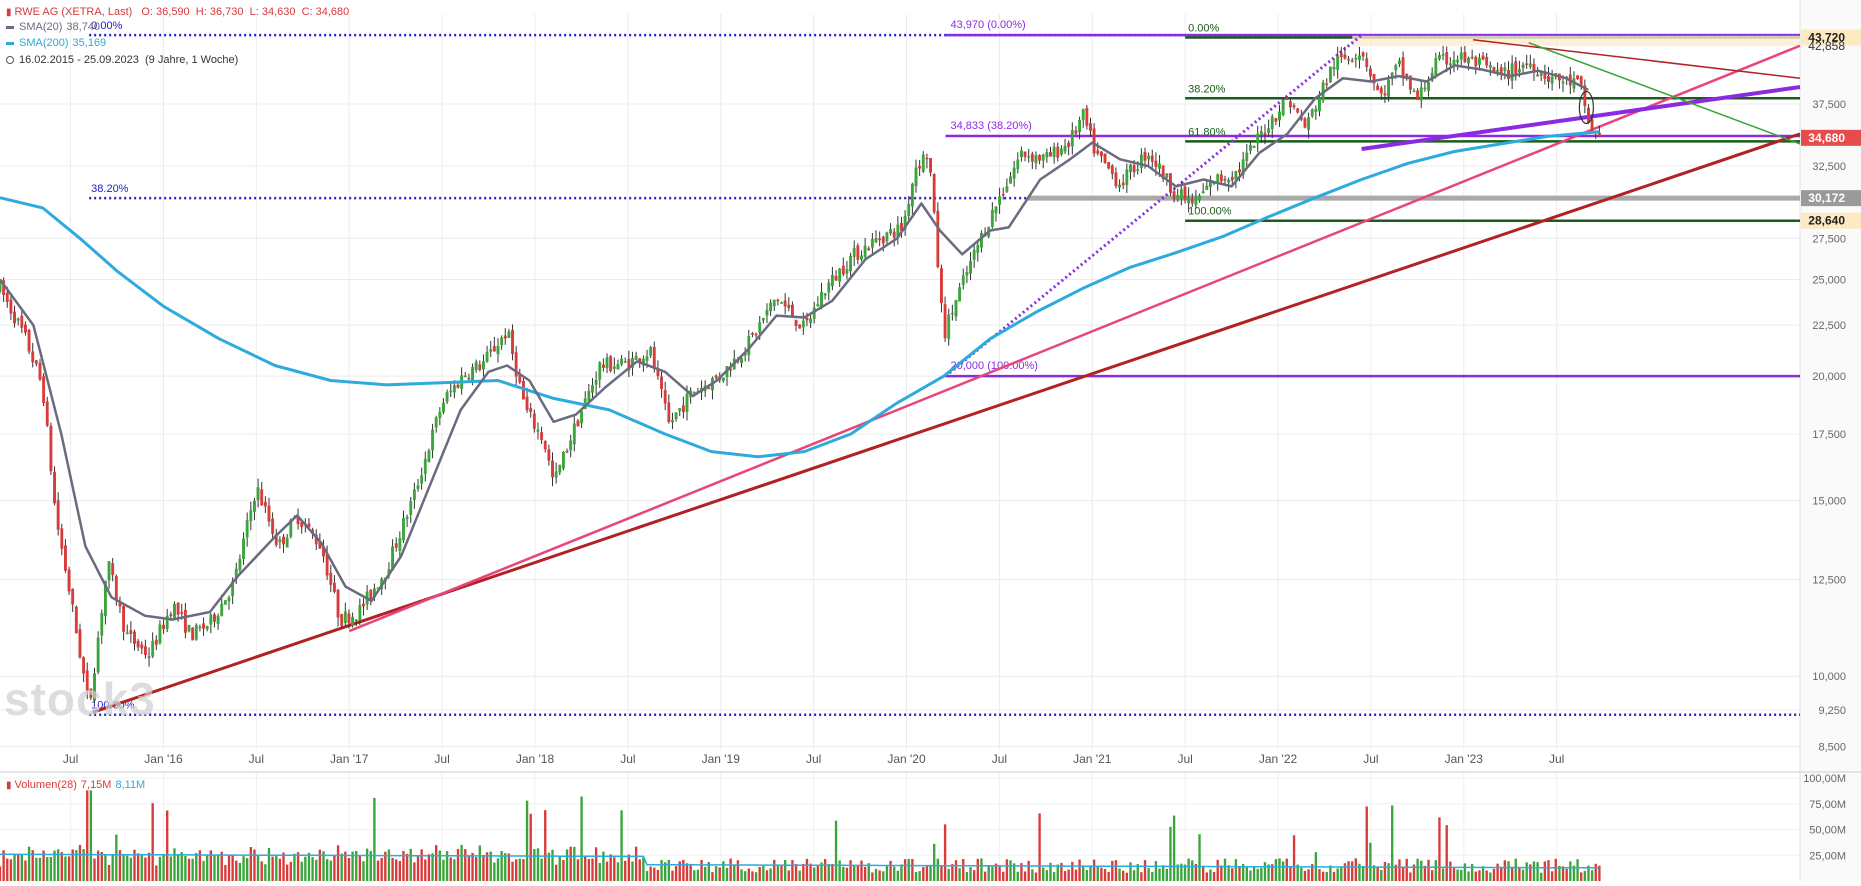 Image resolution: width=1861 pixels, height=886 pixels. What do you see at coordinates (56, 43) in the screenshot?
I see `legend-sma200: SMA(200) 35,169` at bounding box center [56, 43].